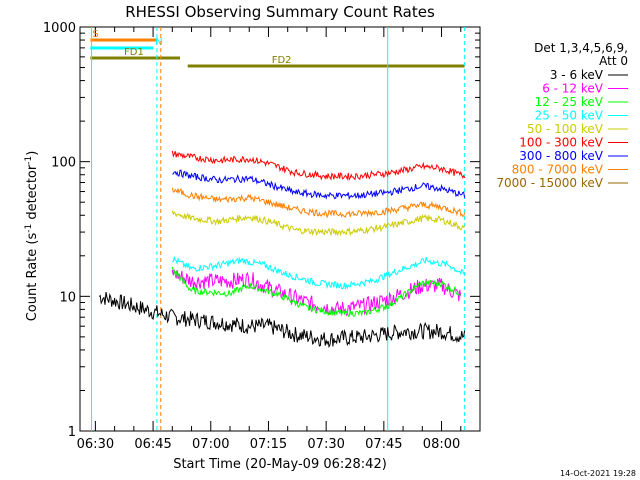 This screenshot has width=640, height=480. Describe the element at coordinates (441, 444) in the screenshot. I see `x-tick-label: 08:00` at that location.